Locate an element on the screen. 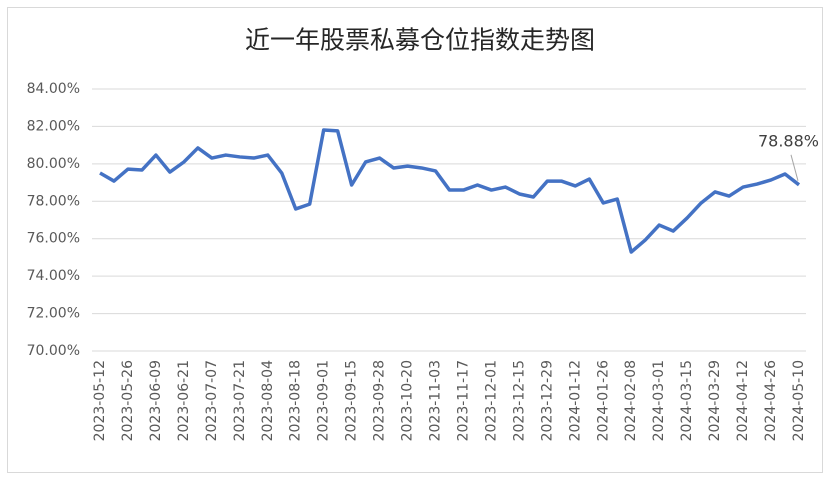  x-tick-label: 2024-04-12 is located at coordinates (743, 400).